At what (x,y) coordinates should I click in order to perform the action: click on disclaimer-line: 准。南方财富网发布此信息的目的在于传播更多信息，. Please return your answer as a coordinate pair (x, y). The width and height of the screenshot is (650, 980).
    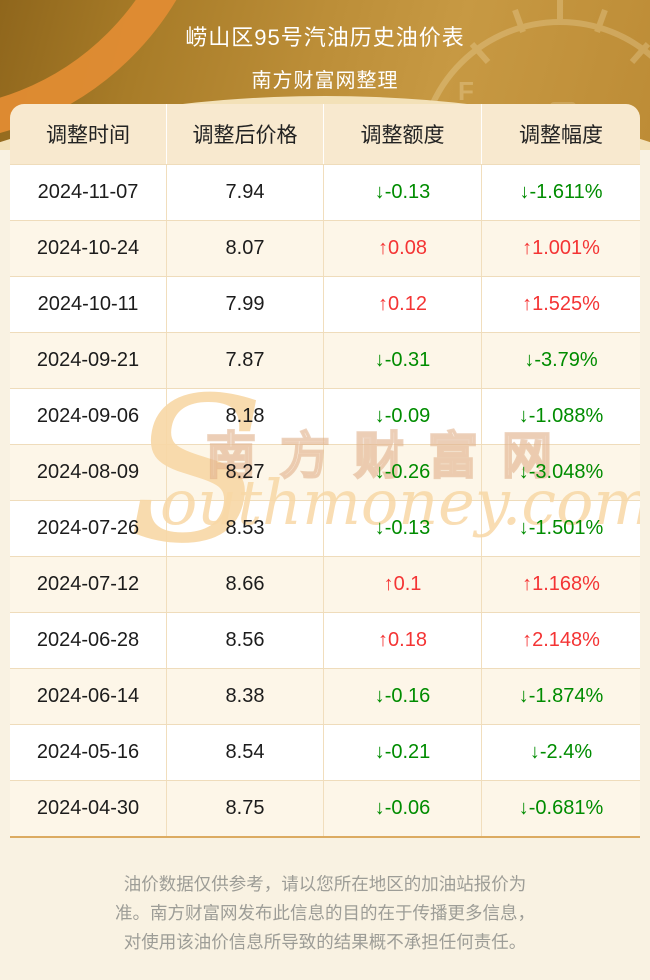
    Looking at the image, I should click on (325, 913).